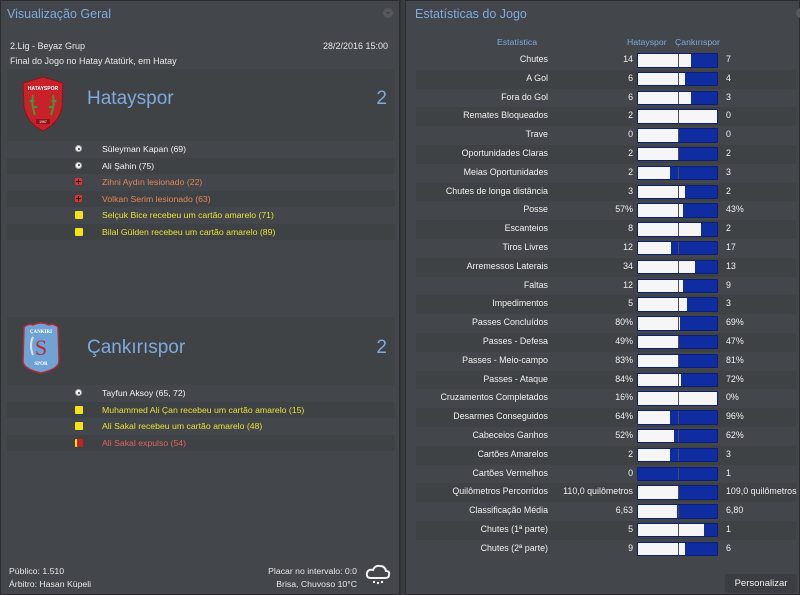 The width and height of the screenshot is (800, 595). I want to click on stat-row: Remates Bloqueados 2 0, so click(606, 117).